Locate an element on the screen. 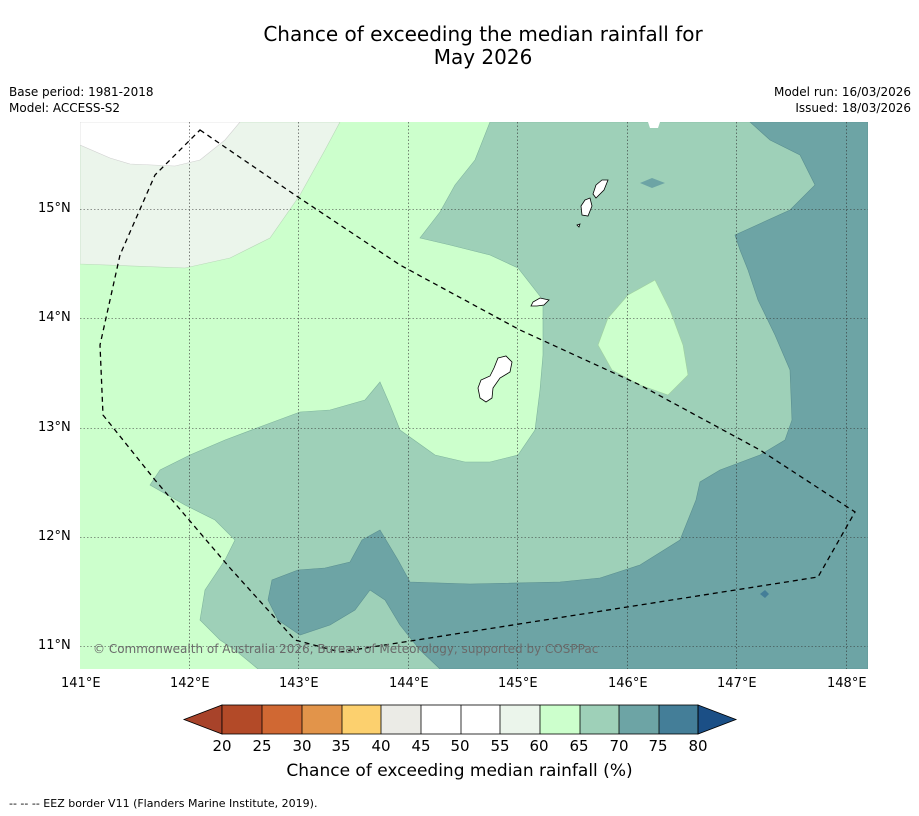 The image size is (919, 816). colorbar-tick: 40 is located at coordinates (381, 746).